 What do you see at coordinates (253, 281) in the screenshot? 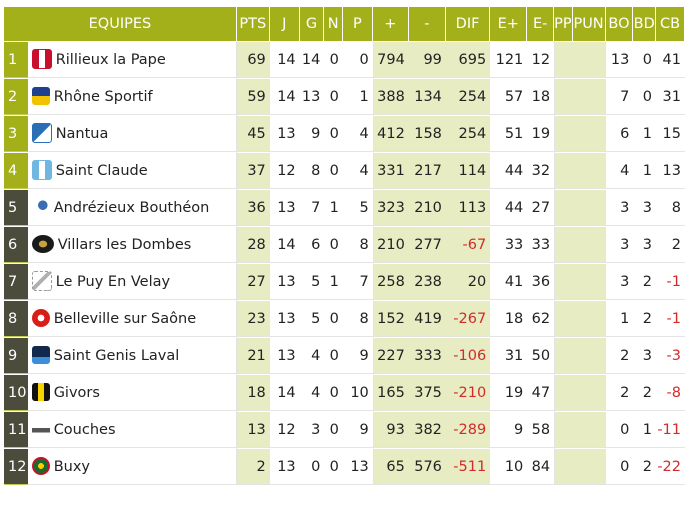
I see `pts-cell: 27` at bounding box center [253, 281].